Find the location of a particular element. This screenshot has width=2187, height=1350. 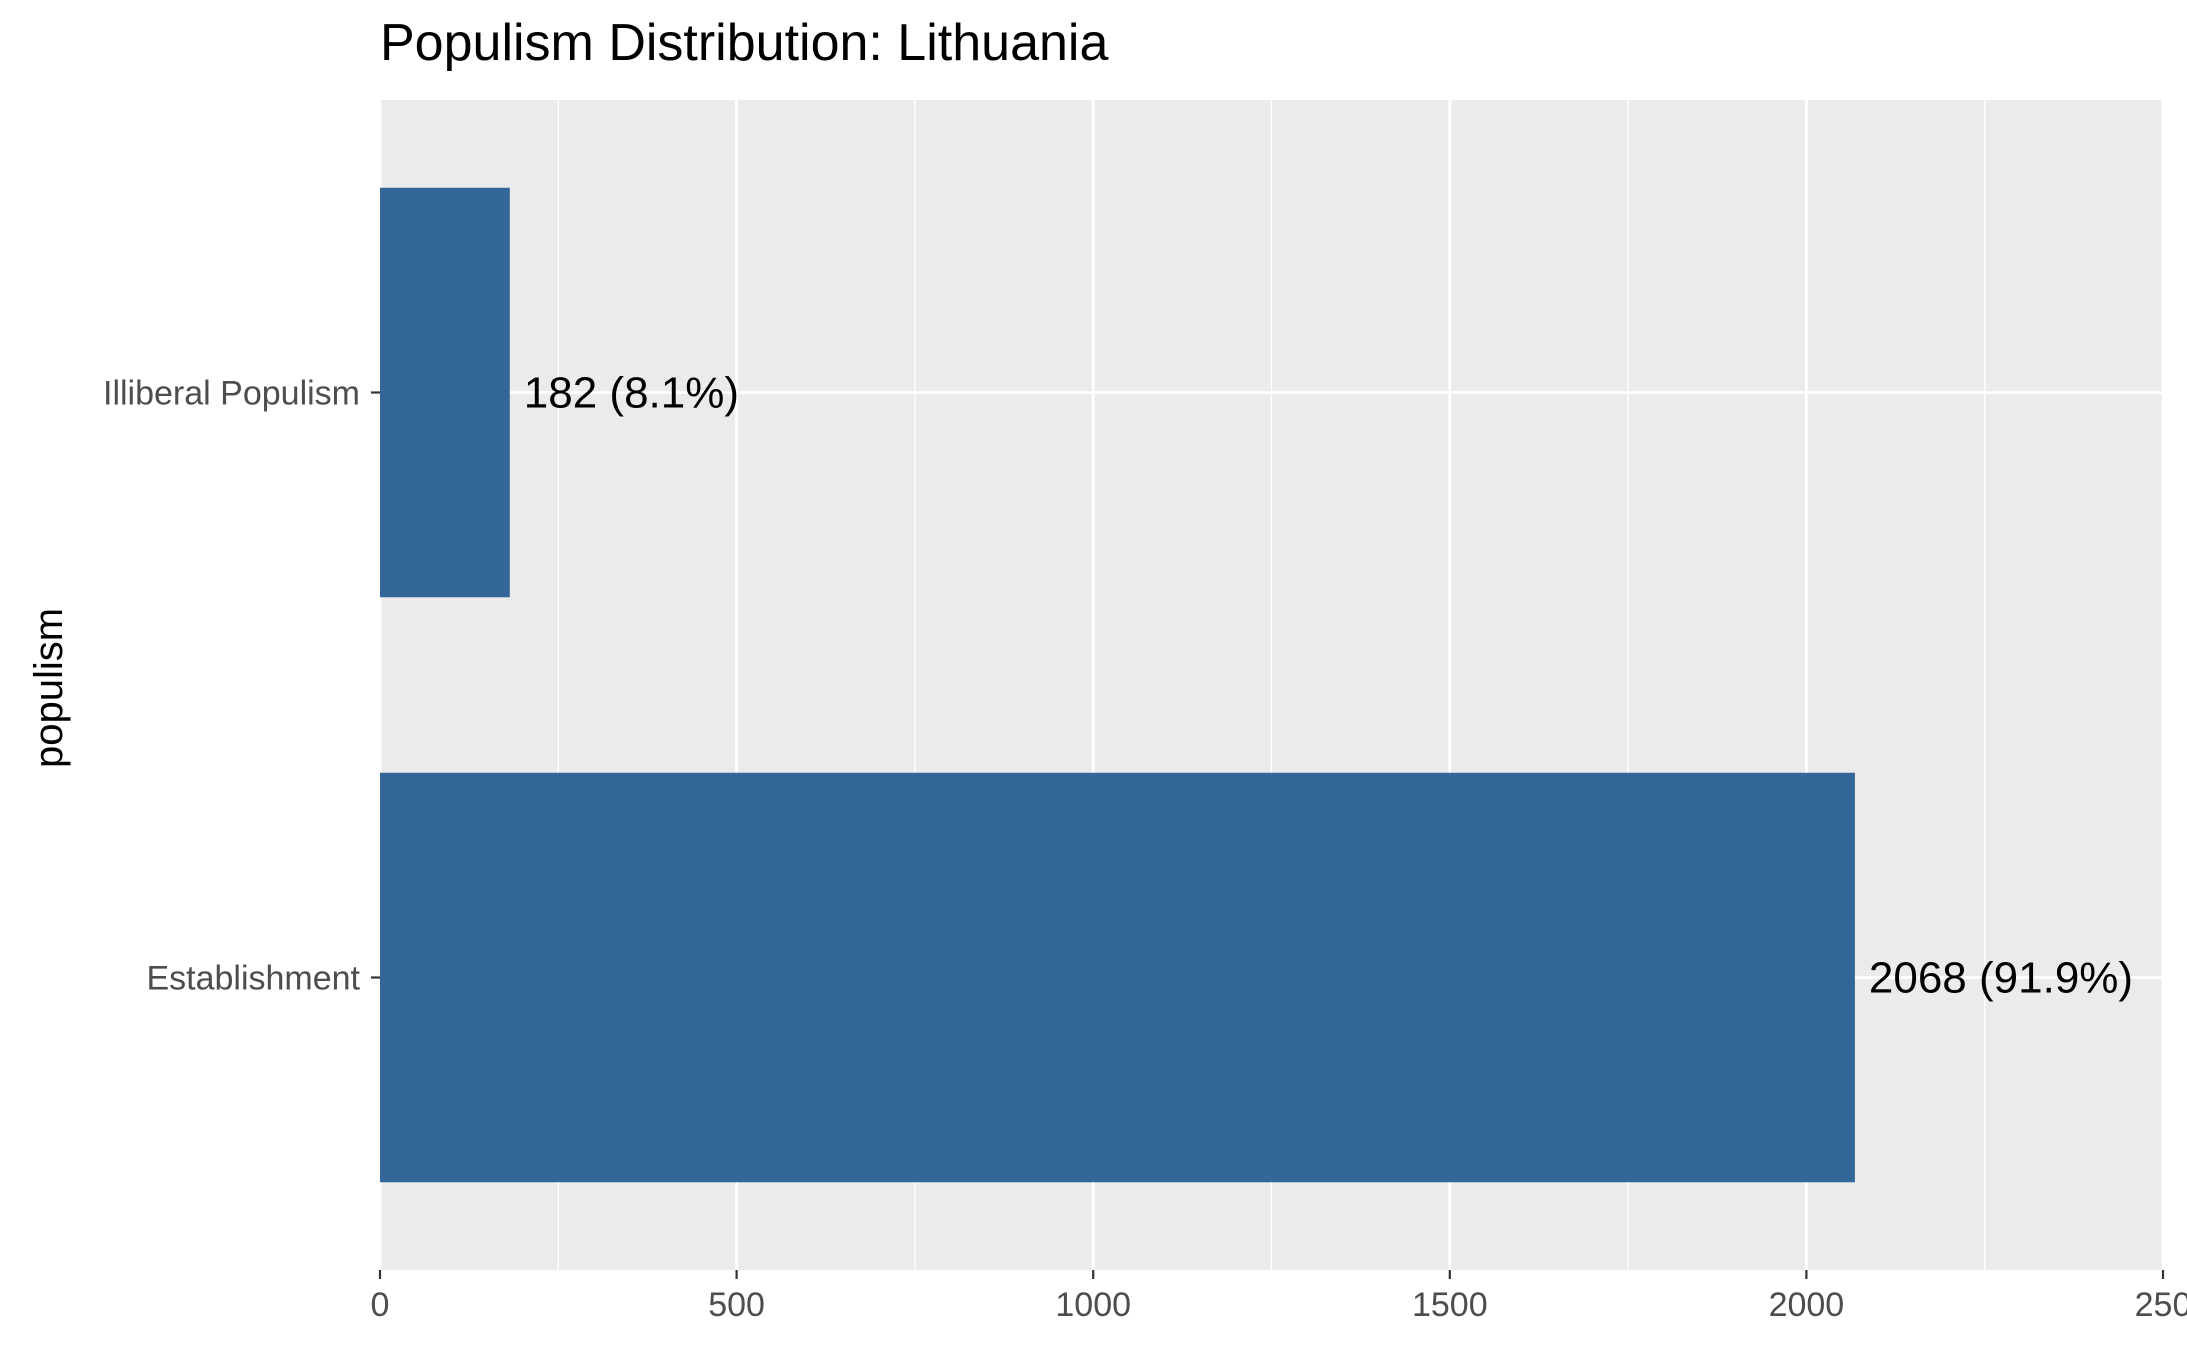

x-tick-label: 2000 is located at coordinates (1807, 1305).